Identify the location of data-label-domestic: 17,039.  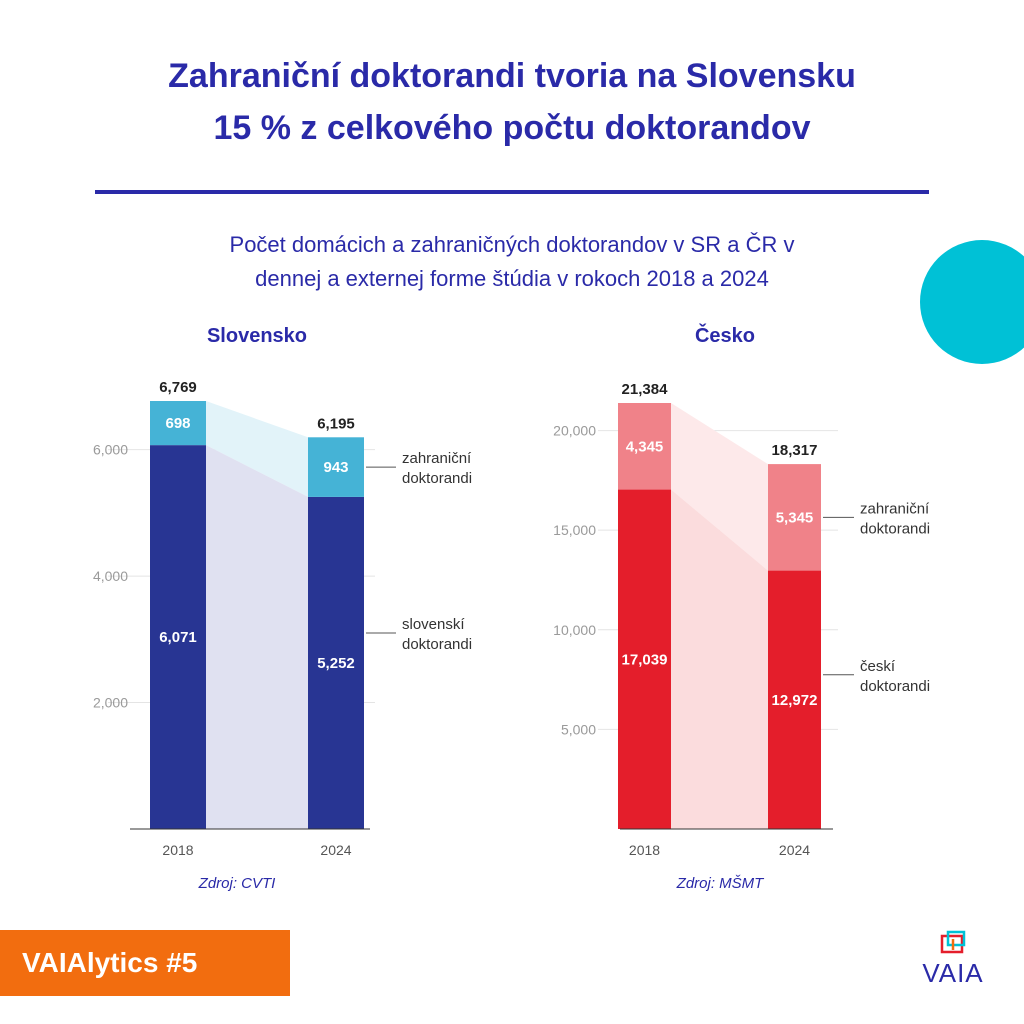
(645, 659).